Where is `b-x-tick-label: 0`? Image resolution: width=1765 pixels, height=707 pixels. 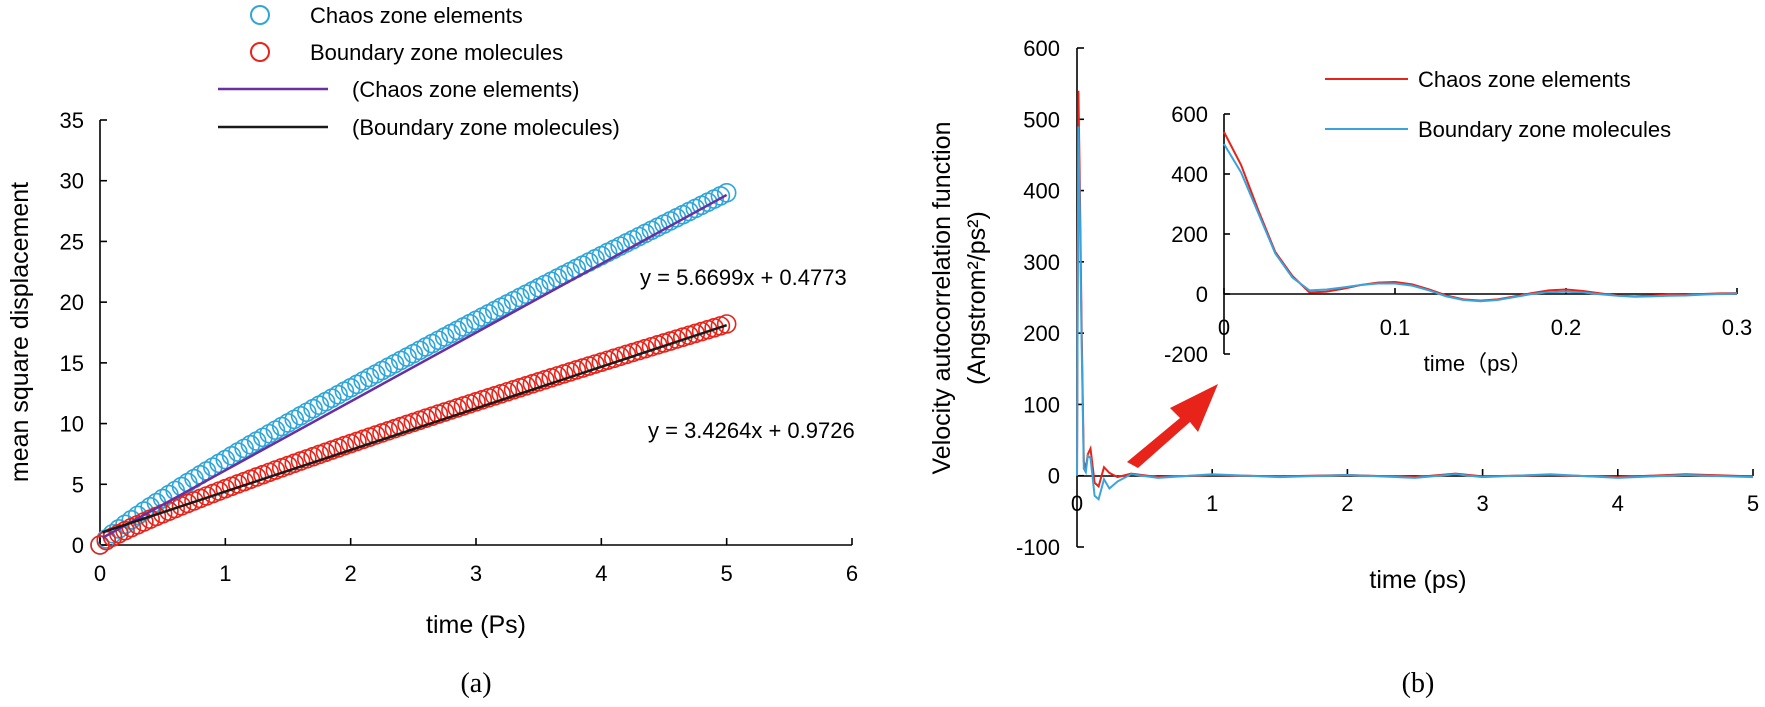 b-x-tick-label: 0 is located at coordinates (1077, 503).